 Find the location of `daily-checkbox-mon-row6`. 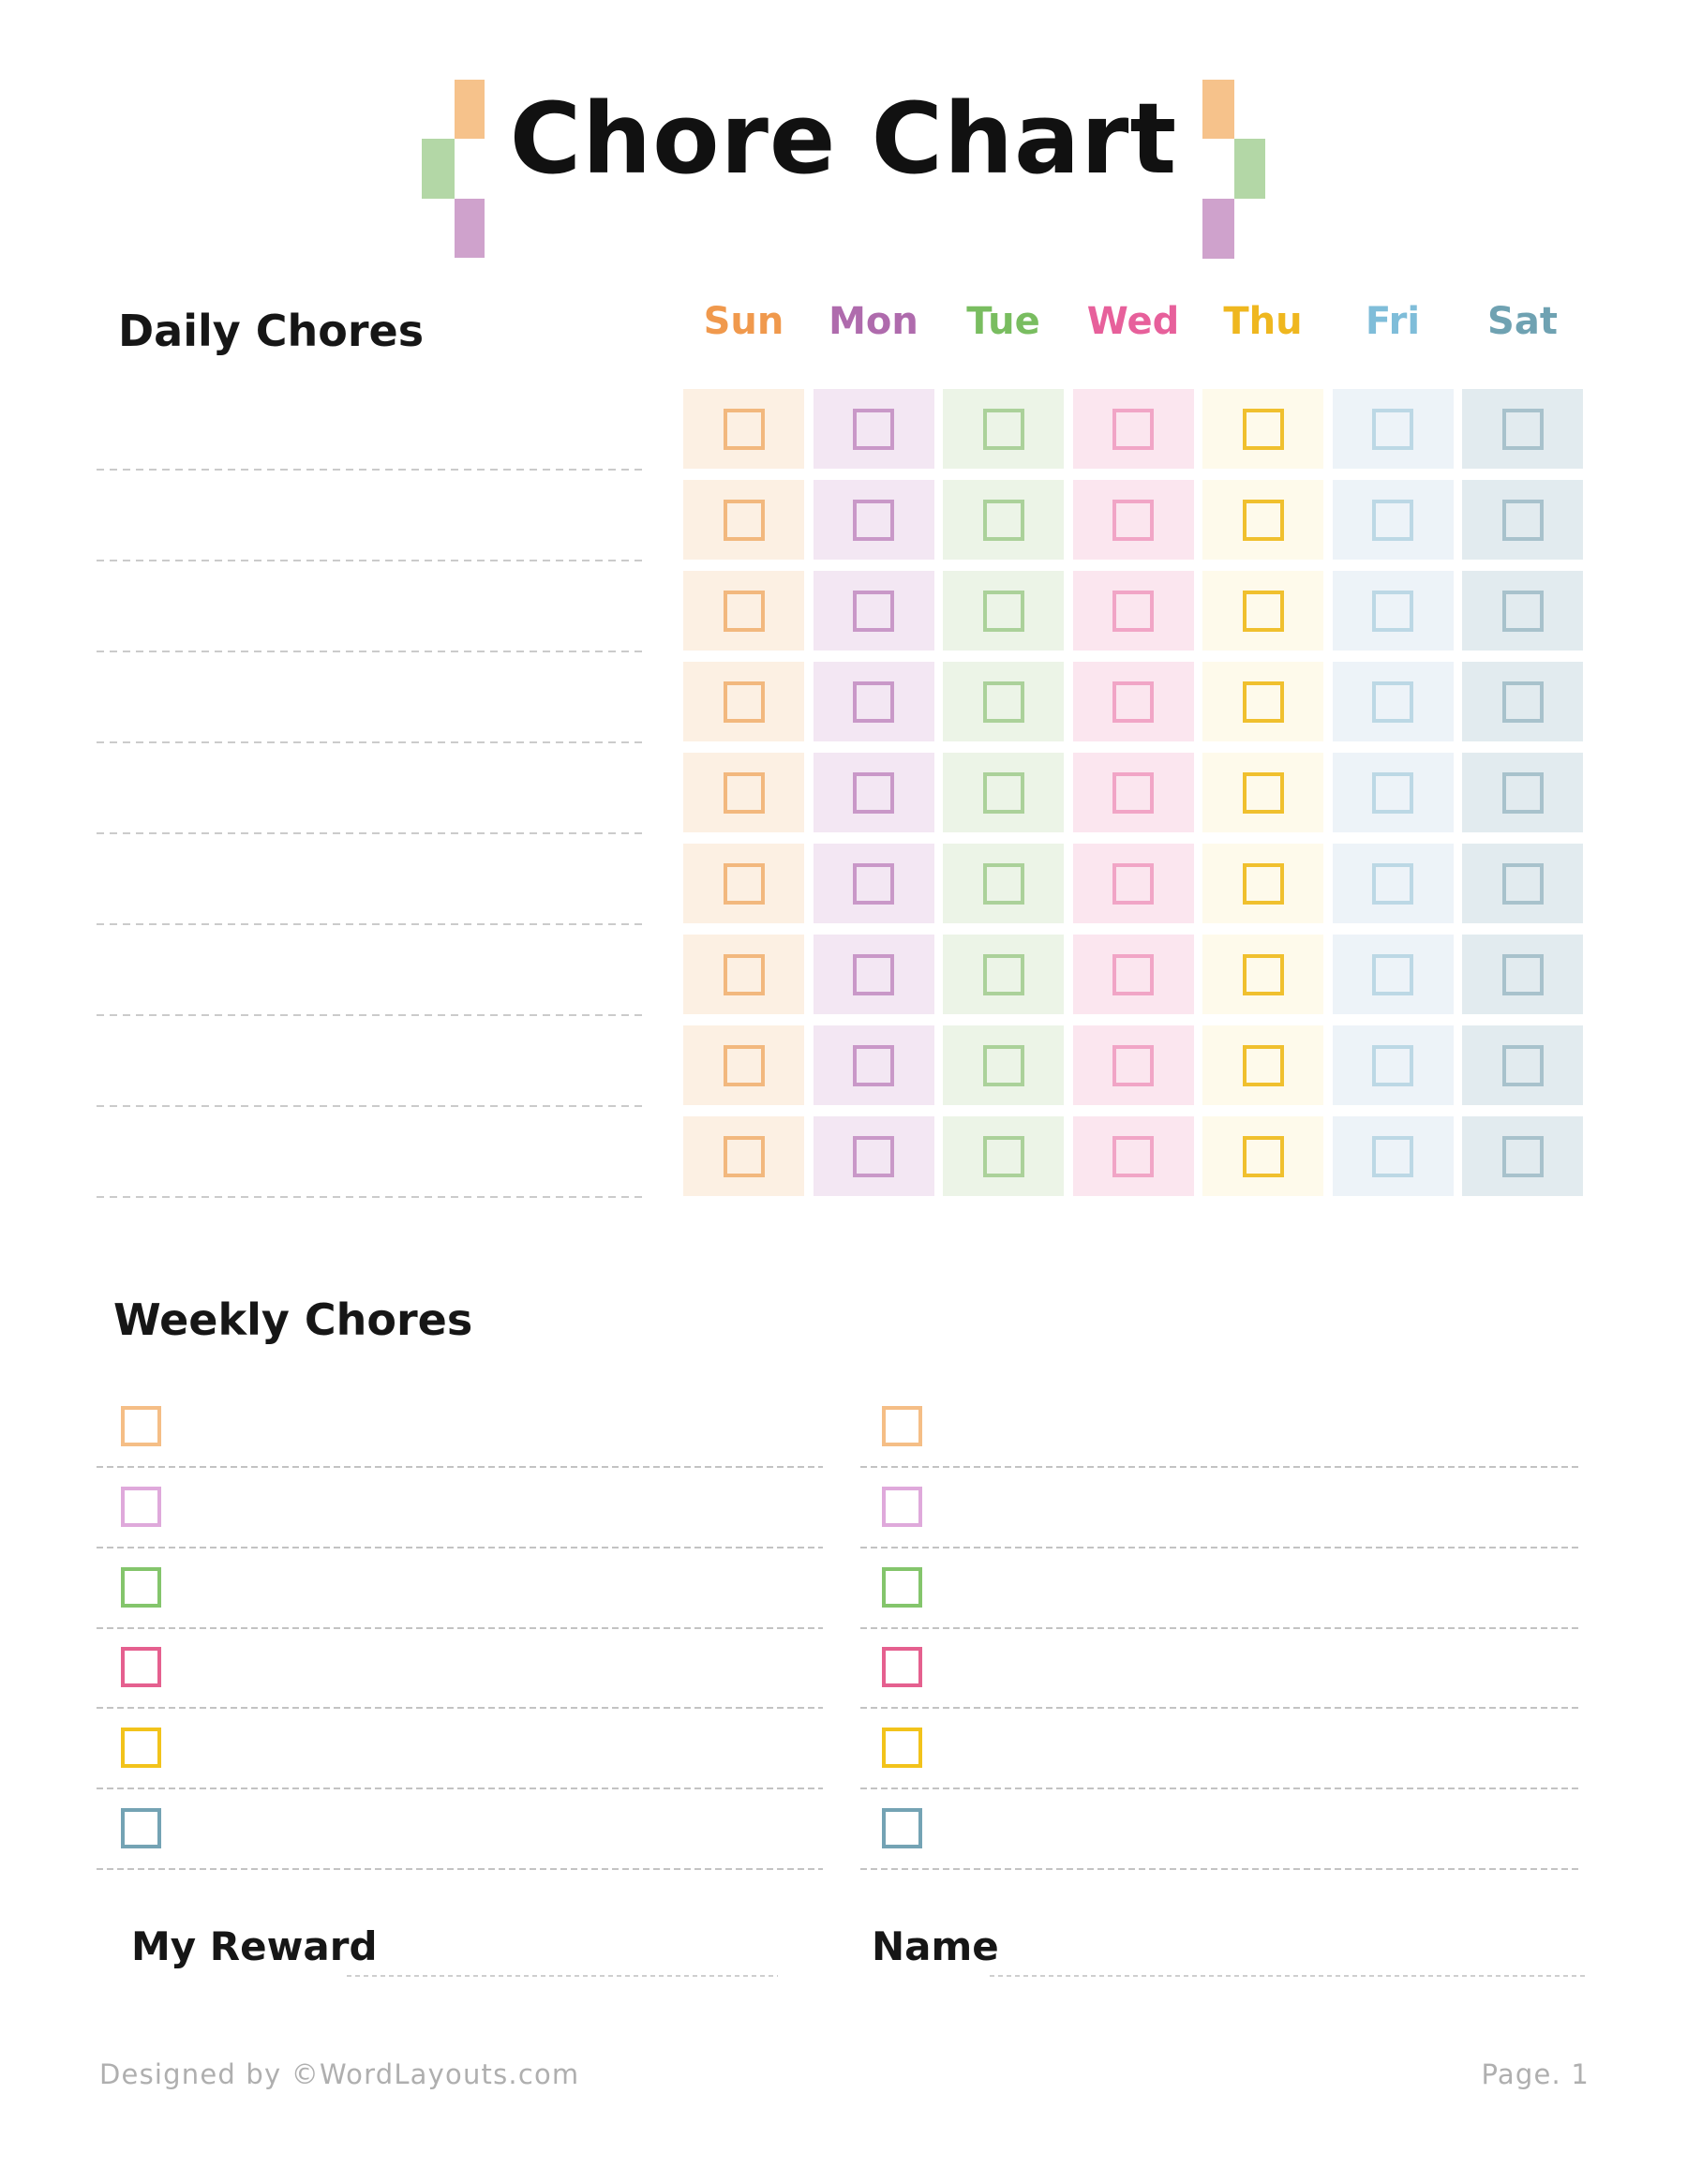

daily-checkbox-mon-row6 is located at coordinates (873, 883).